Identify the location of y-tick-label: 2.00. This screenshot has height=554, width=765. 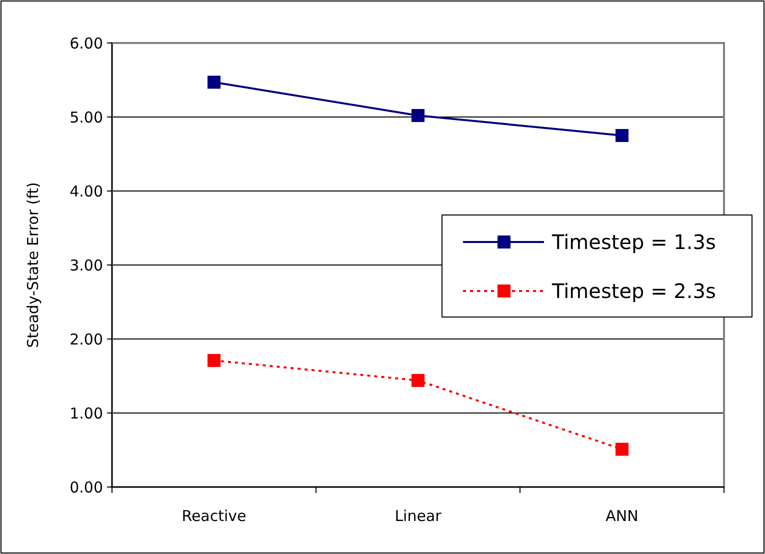
(86, 339).